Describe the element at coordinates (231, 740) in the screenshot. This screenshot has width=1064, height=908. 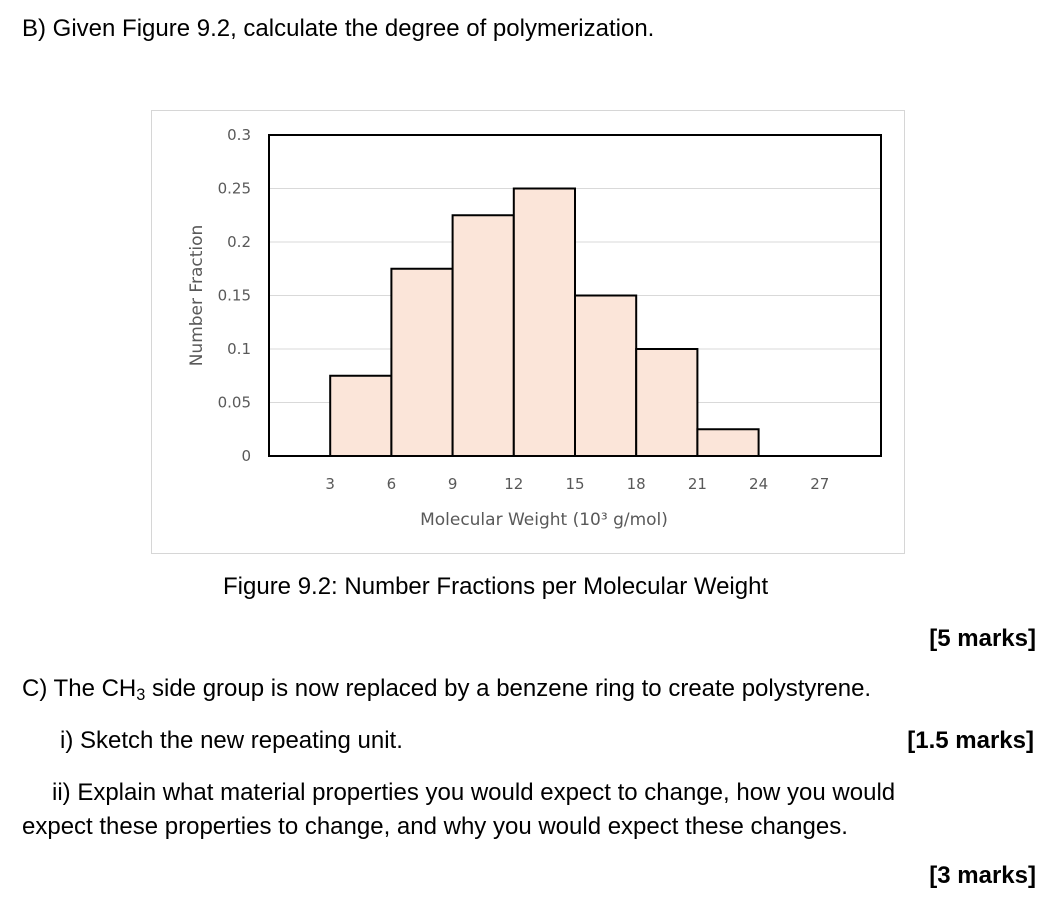
I see `part-i: i) Sketch the new repeating unit.` at that location.